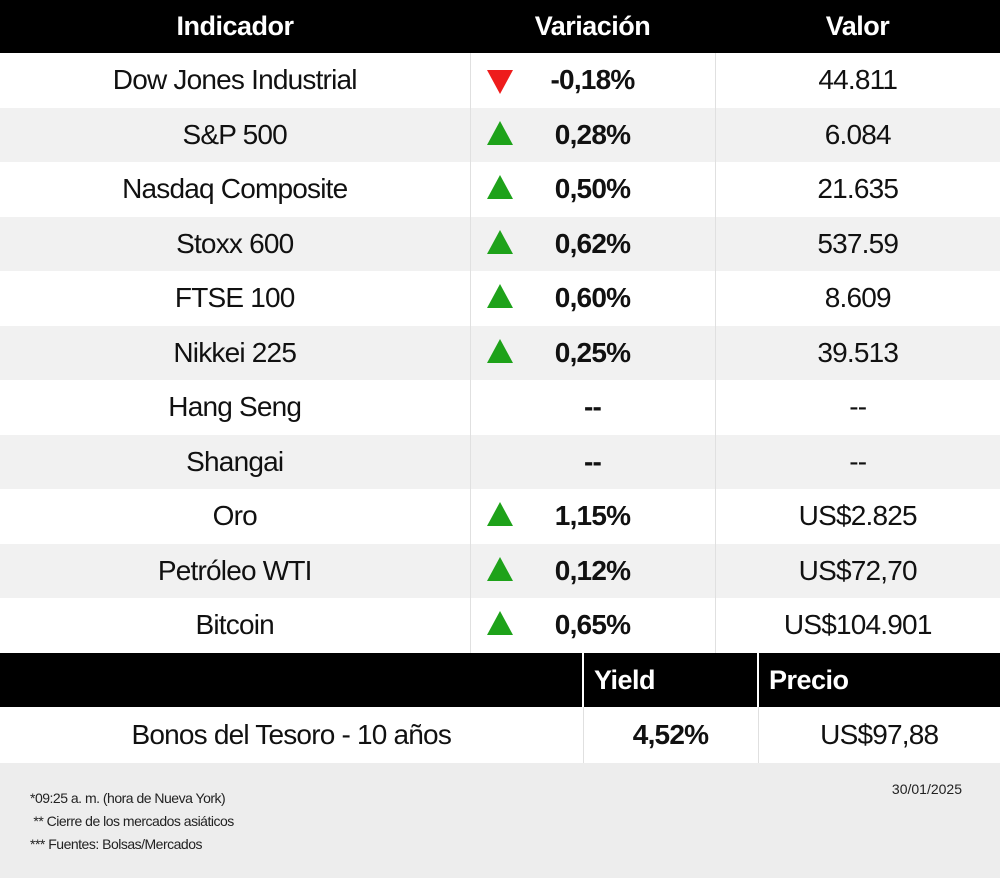  Describe the element at coordinates (670, 735) in the screenshot. I see `bond-yield: 4,52%` at that location.